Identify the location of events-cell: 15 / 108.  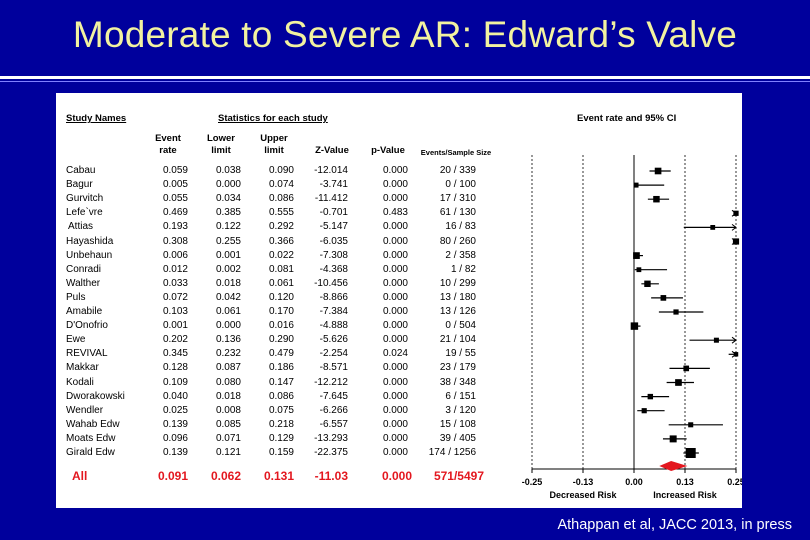
(457, 424).